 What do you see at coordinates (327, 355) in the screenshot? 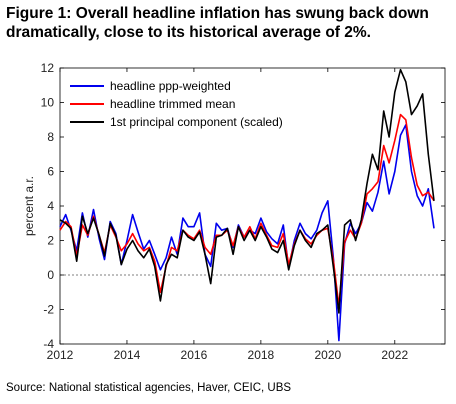
I see `x-tick-label: 2020` at bounding box center [327, 355].